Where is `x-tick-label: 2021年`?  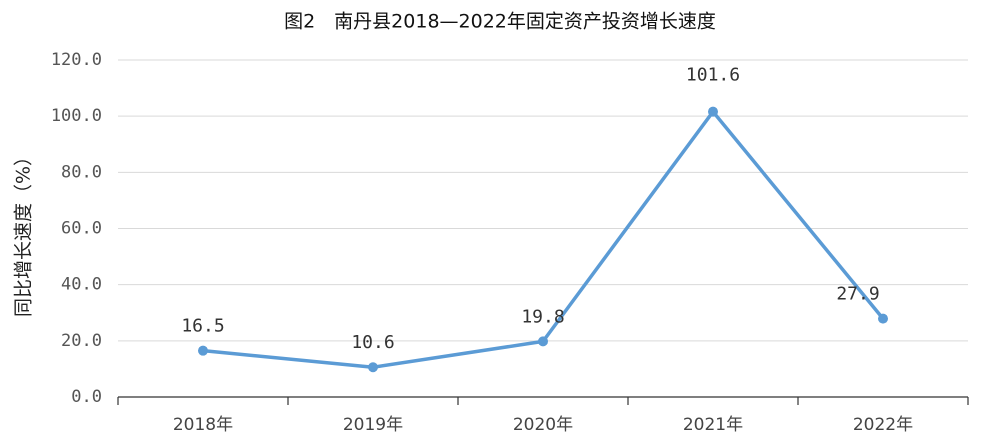
x-tick-label: 2021年 is located at coordinates (713, 425).